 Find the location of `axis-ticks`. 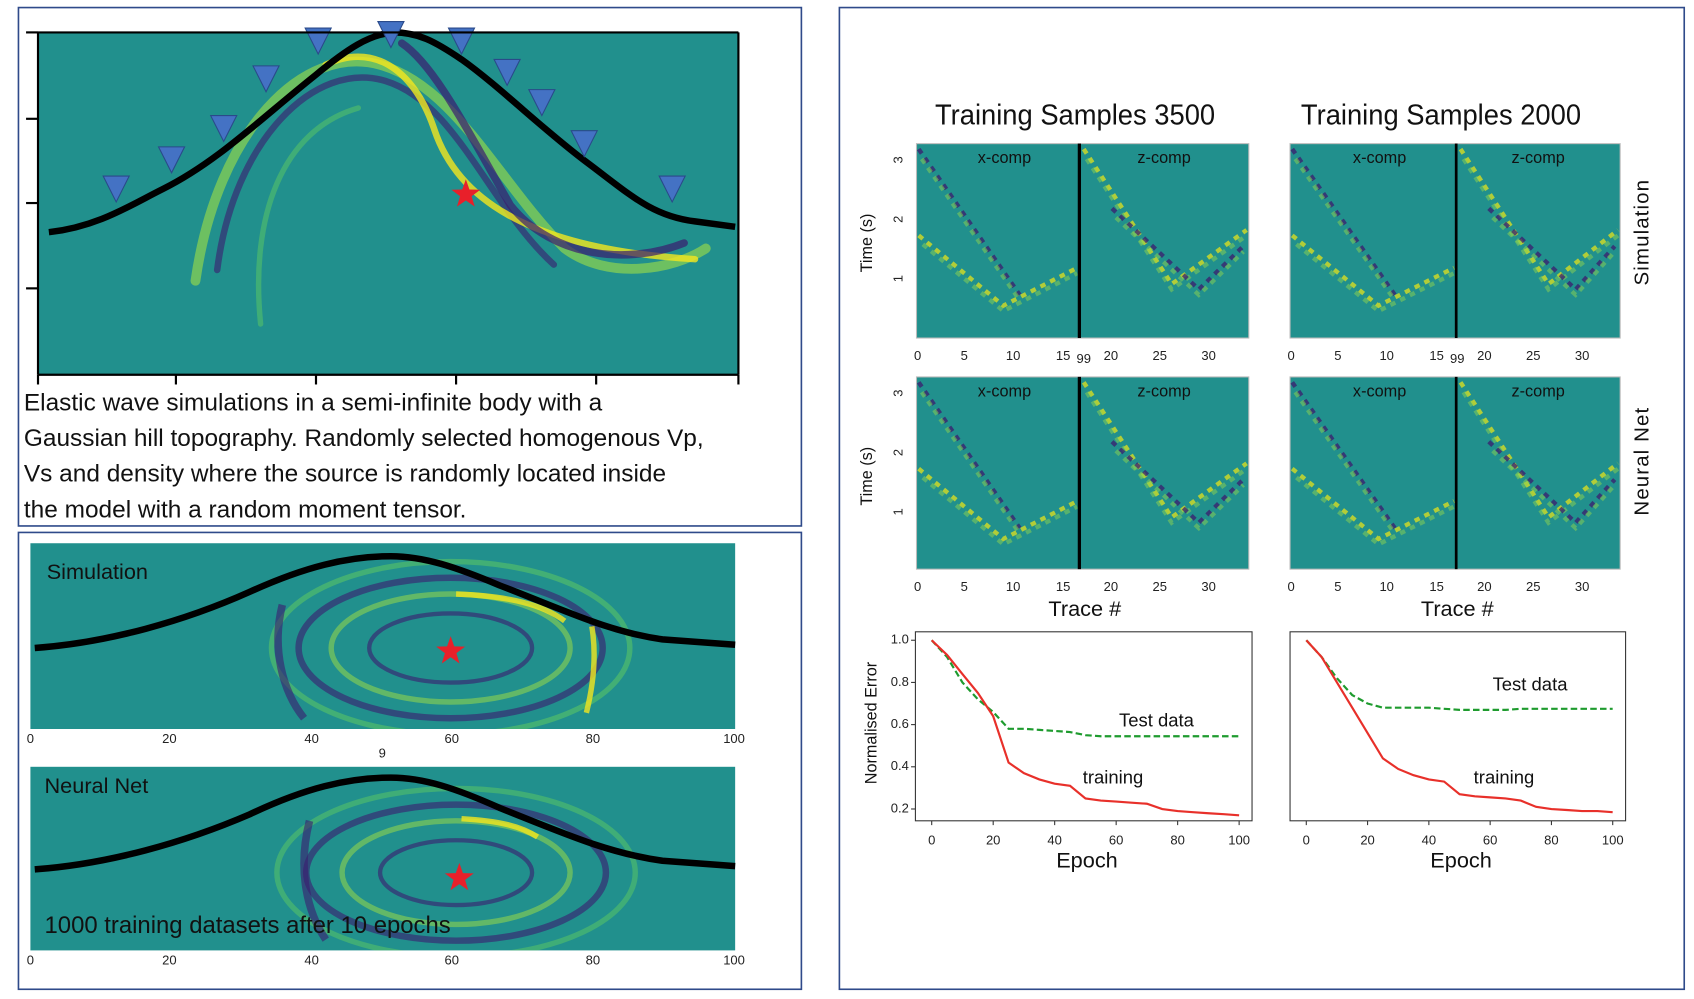

axis-ticks is located at coordinates (383, 208).